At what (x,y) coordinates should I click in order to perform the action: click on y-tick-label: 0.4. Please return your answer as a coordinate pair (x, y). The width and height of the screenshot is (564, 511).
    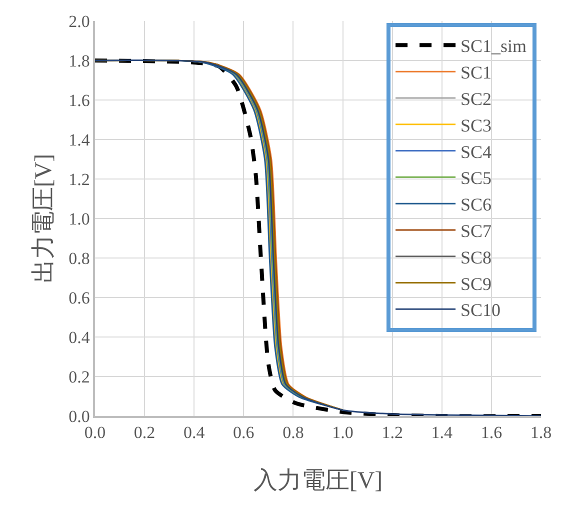
    Looking at the image, I should click on (79, 337).